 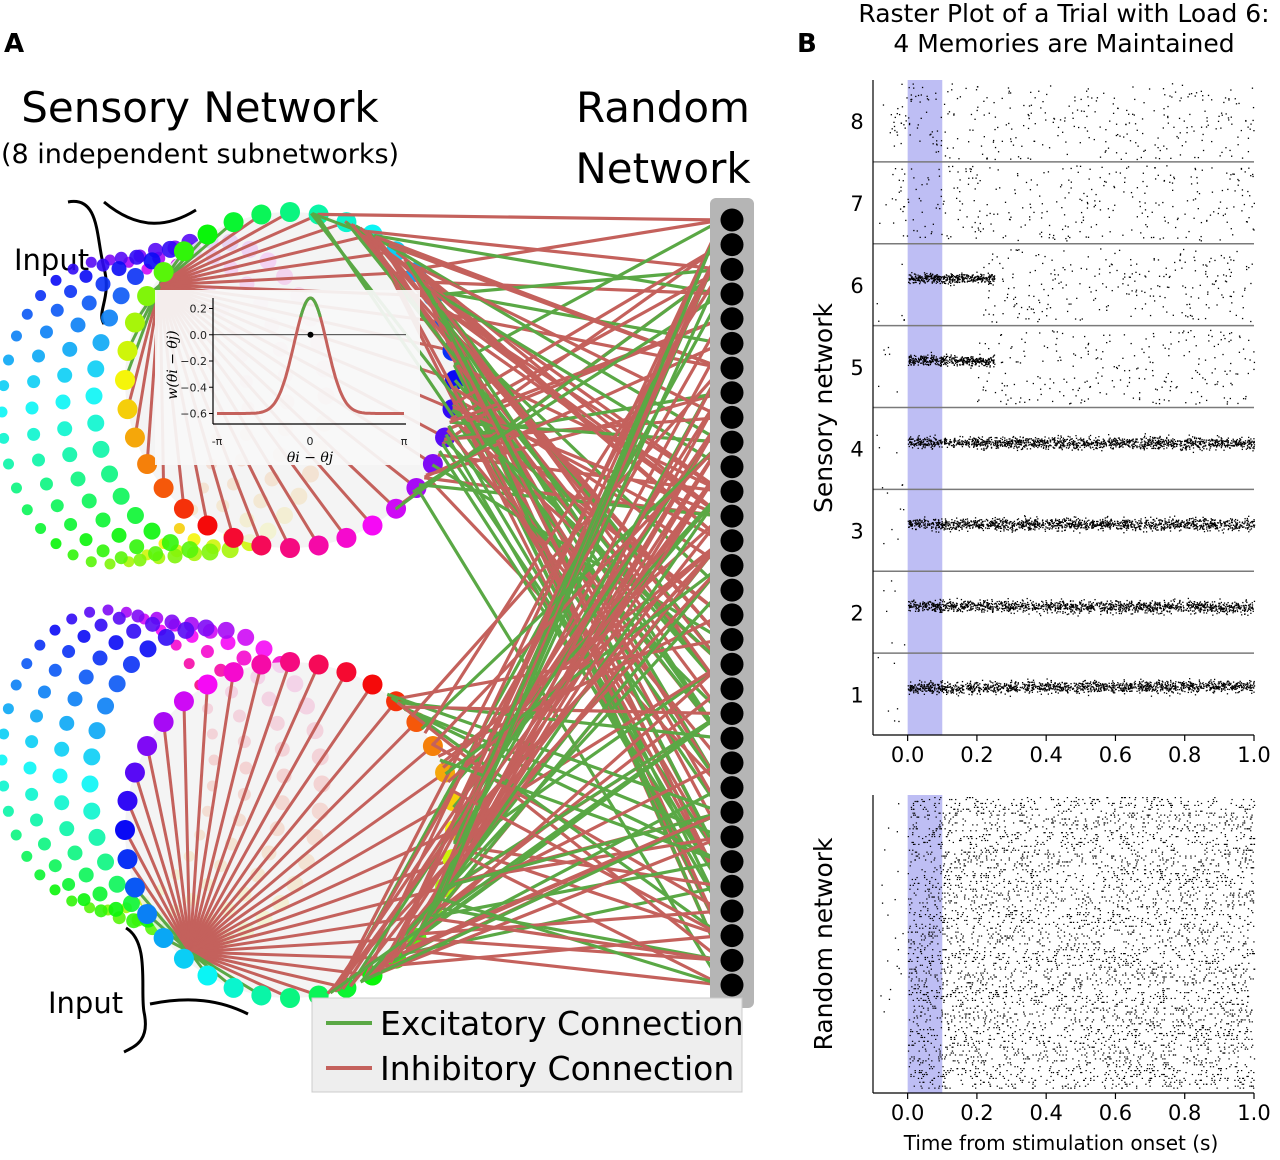 I want to click on back-ring-5-node, so click(x=69, y=884).